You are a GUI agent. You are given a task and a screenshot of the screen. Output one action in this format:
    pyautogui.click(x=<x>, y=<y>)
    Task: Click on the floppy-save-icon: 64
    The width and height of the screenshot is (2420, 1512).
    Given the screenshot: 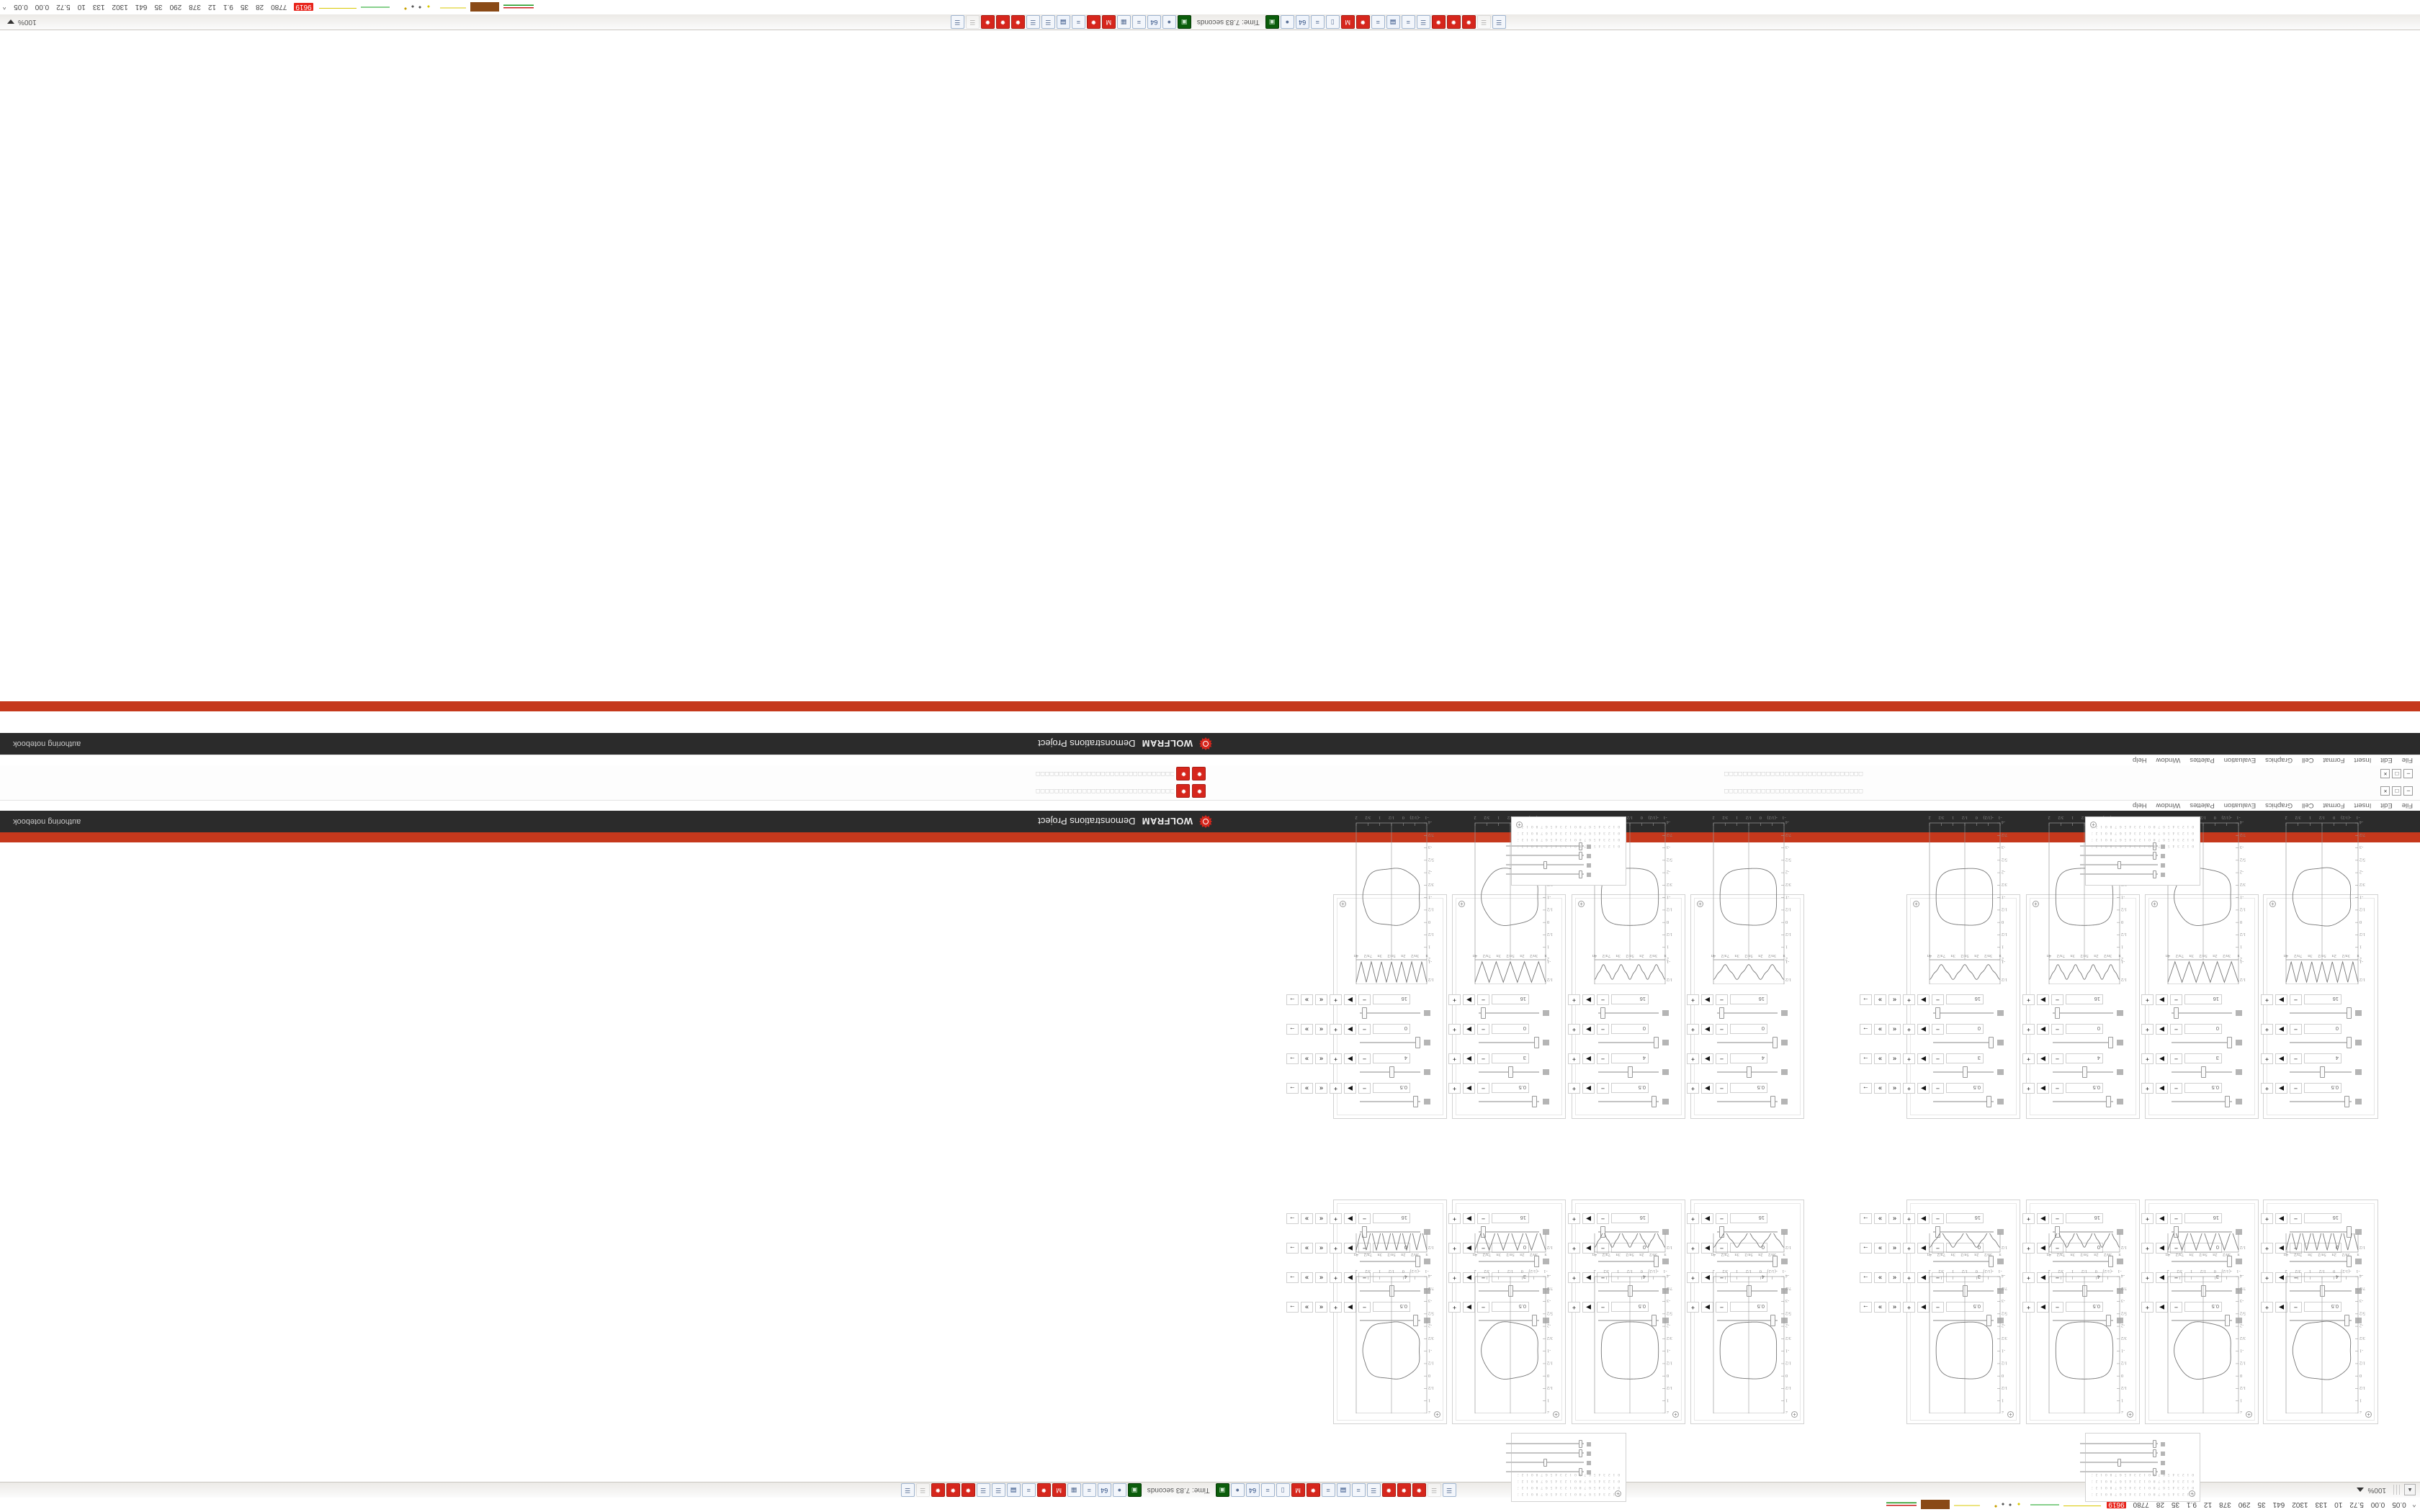 What is the action you would take?
    pyautogui.click(x=1252, y=1490)
    